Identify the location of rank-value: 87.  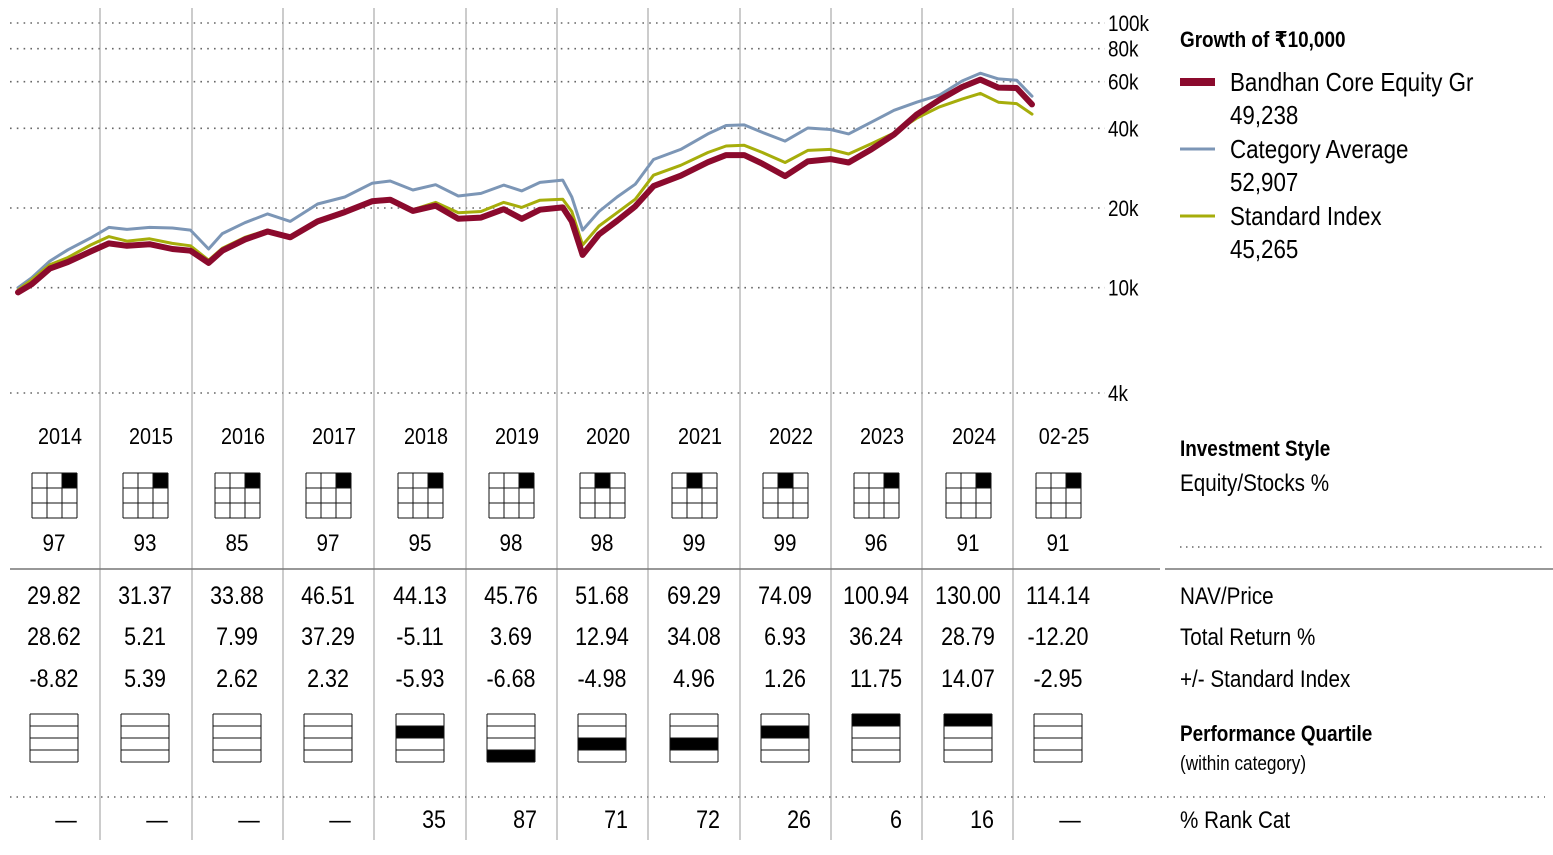
(525, 819).